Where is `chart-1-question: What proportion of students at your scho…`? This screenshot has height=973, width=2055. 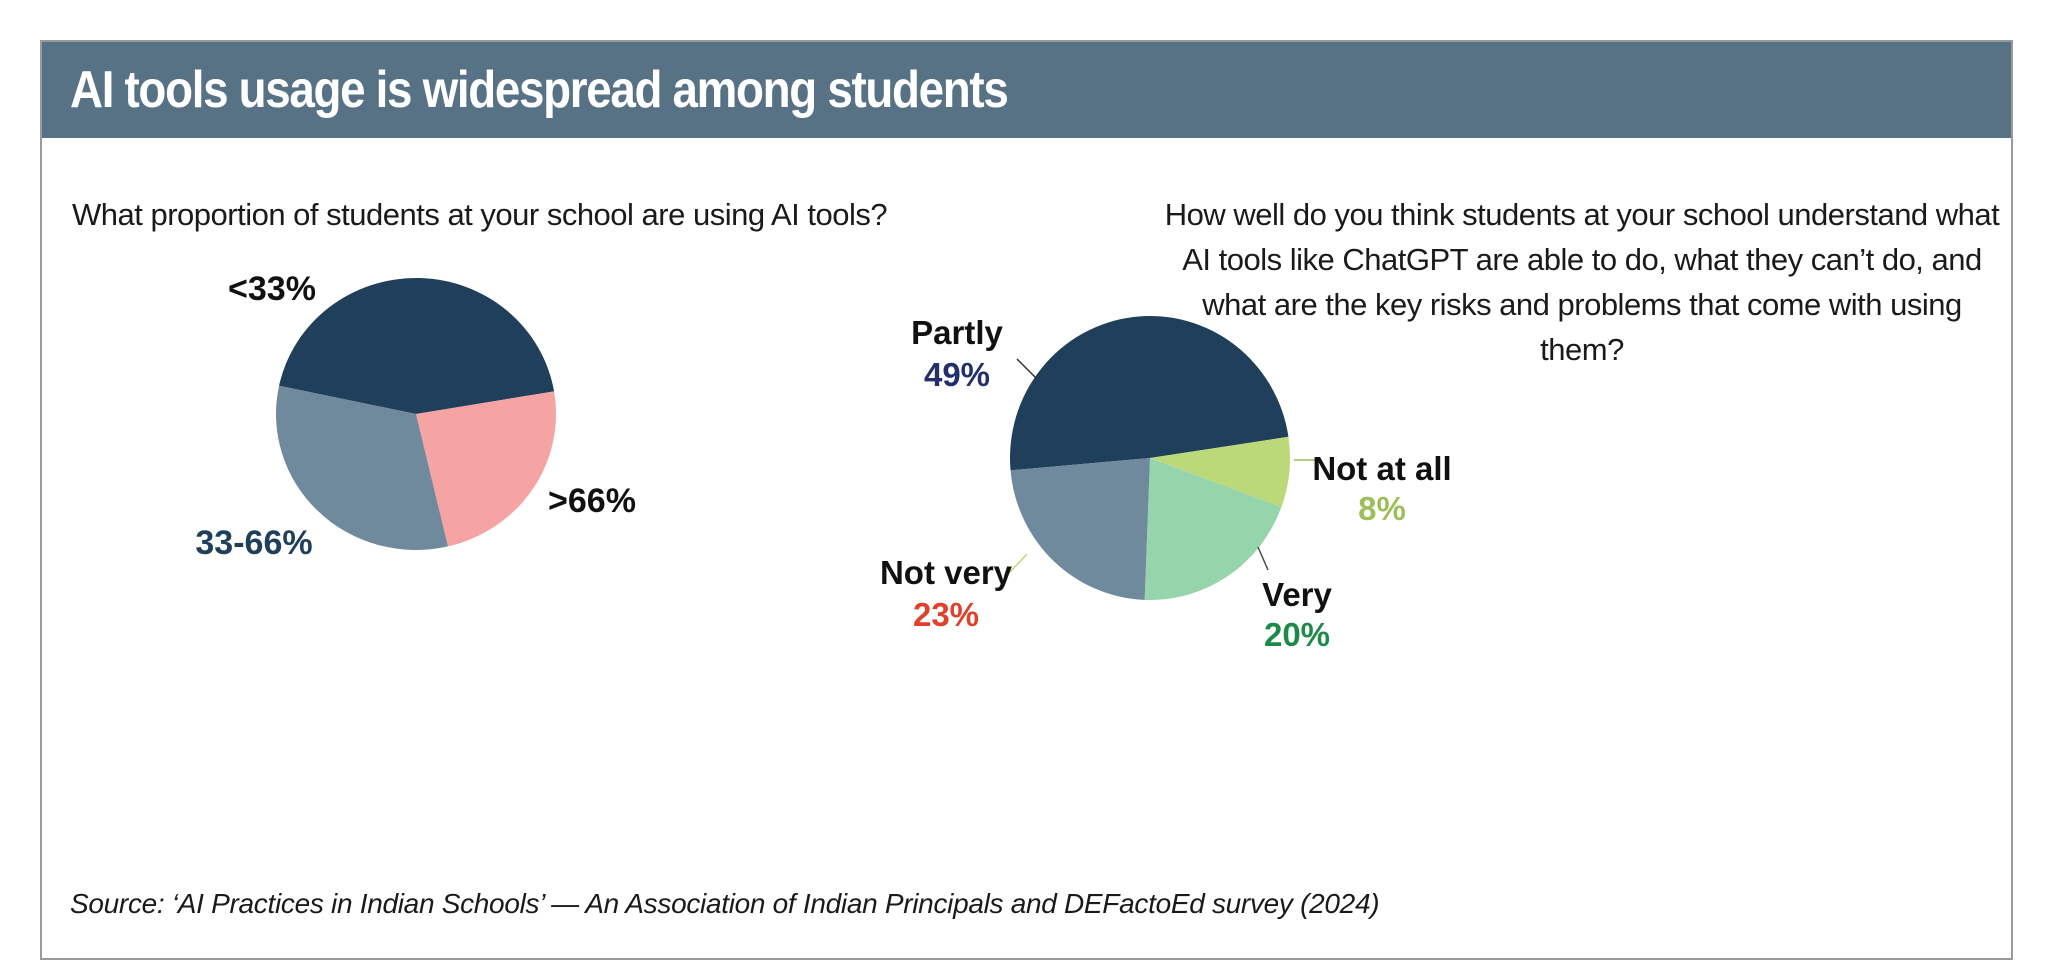 chart-1-question: What proportion of students at your scho… is located at coordinates (480, 214).